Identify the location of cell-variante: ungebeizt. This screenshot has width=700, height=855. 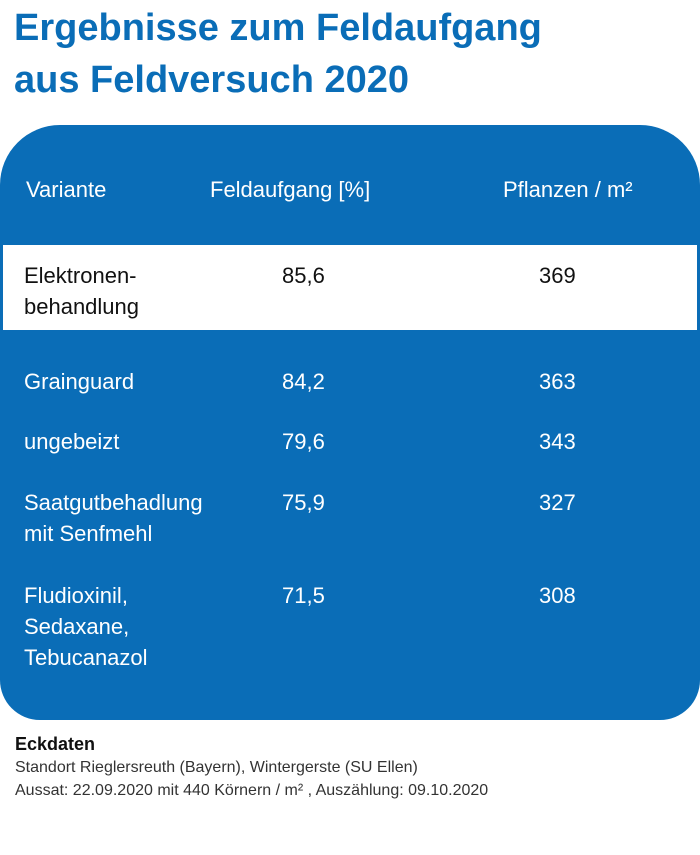
(71, 441).